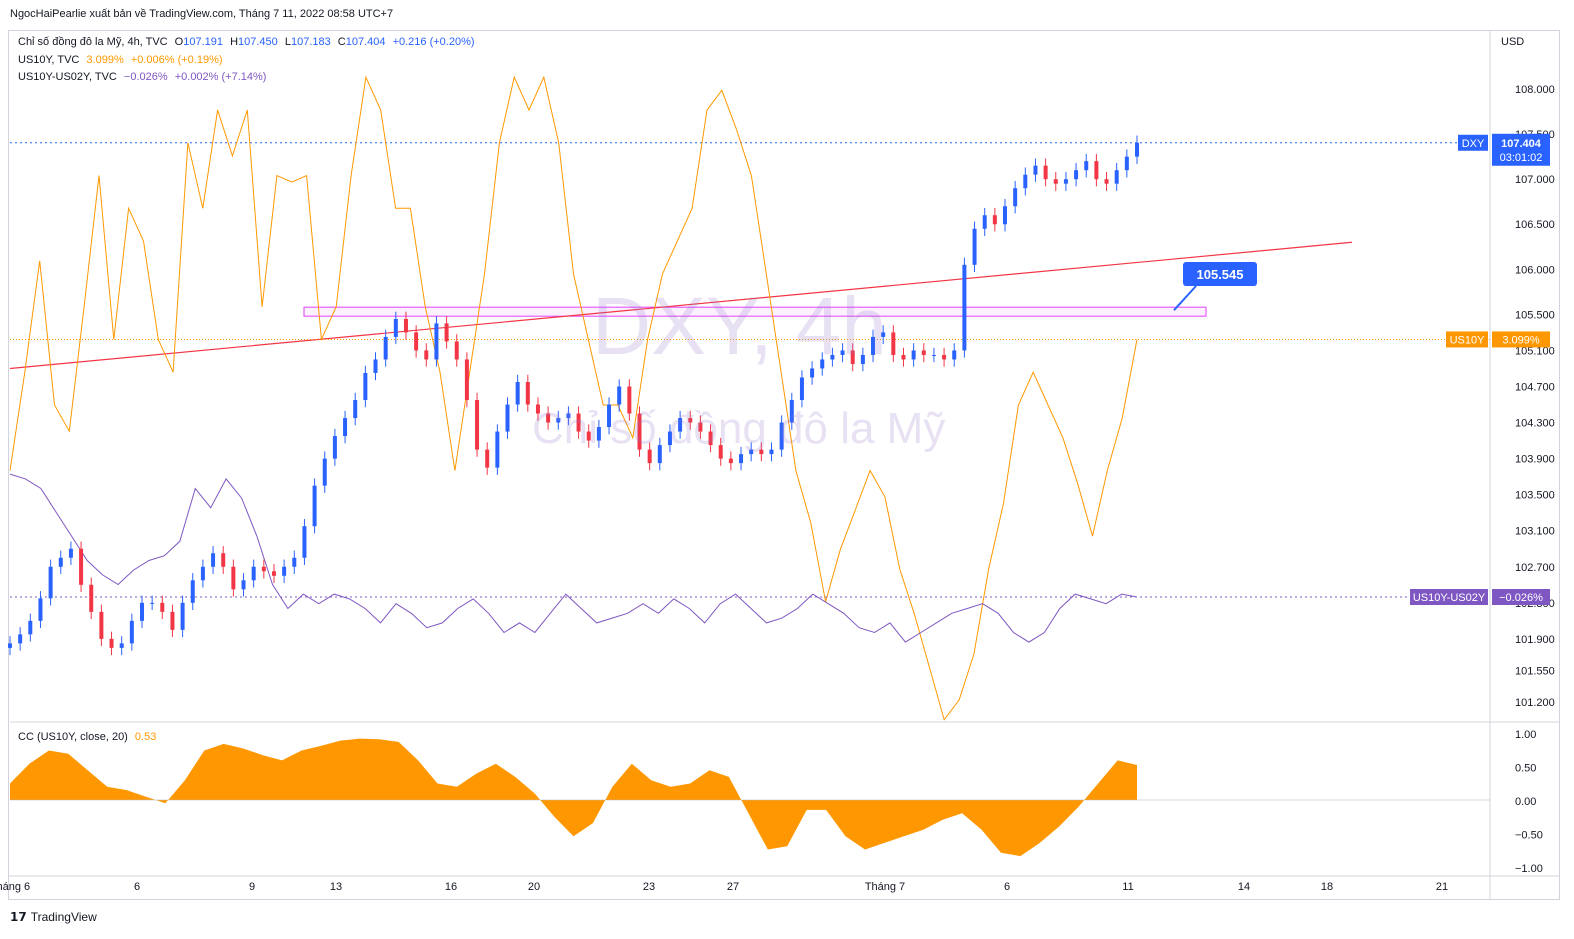 The height and width of the screenshot is (939, 1574). Describe the element at coordinates (1244, 887) in the screenshot. I see `time-tick-label: 14` at that location.